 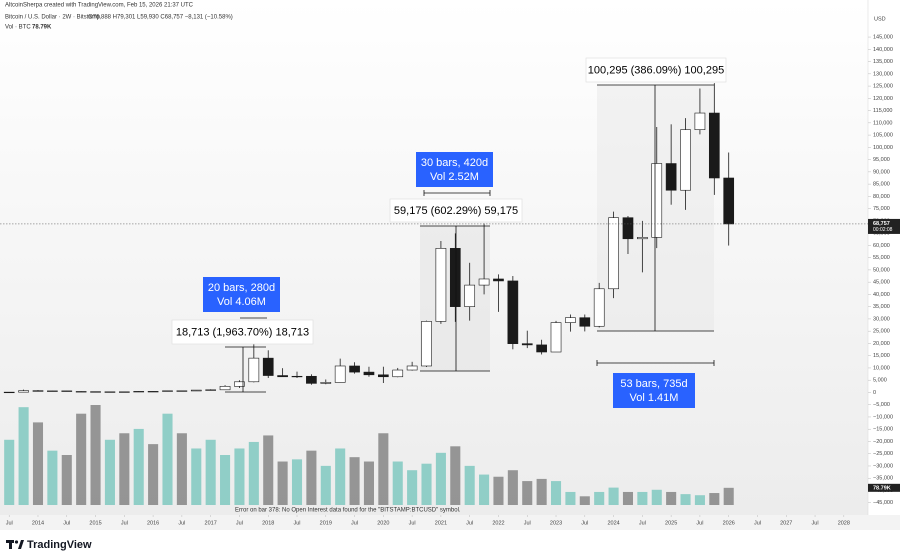 I want to click on x-tick-label: 2019, so click(x=326, y=523).